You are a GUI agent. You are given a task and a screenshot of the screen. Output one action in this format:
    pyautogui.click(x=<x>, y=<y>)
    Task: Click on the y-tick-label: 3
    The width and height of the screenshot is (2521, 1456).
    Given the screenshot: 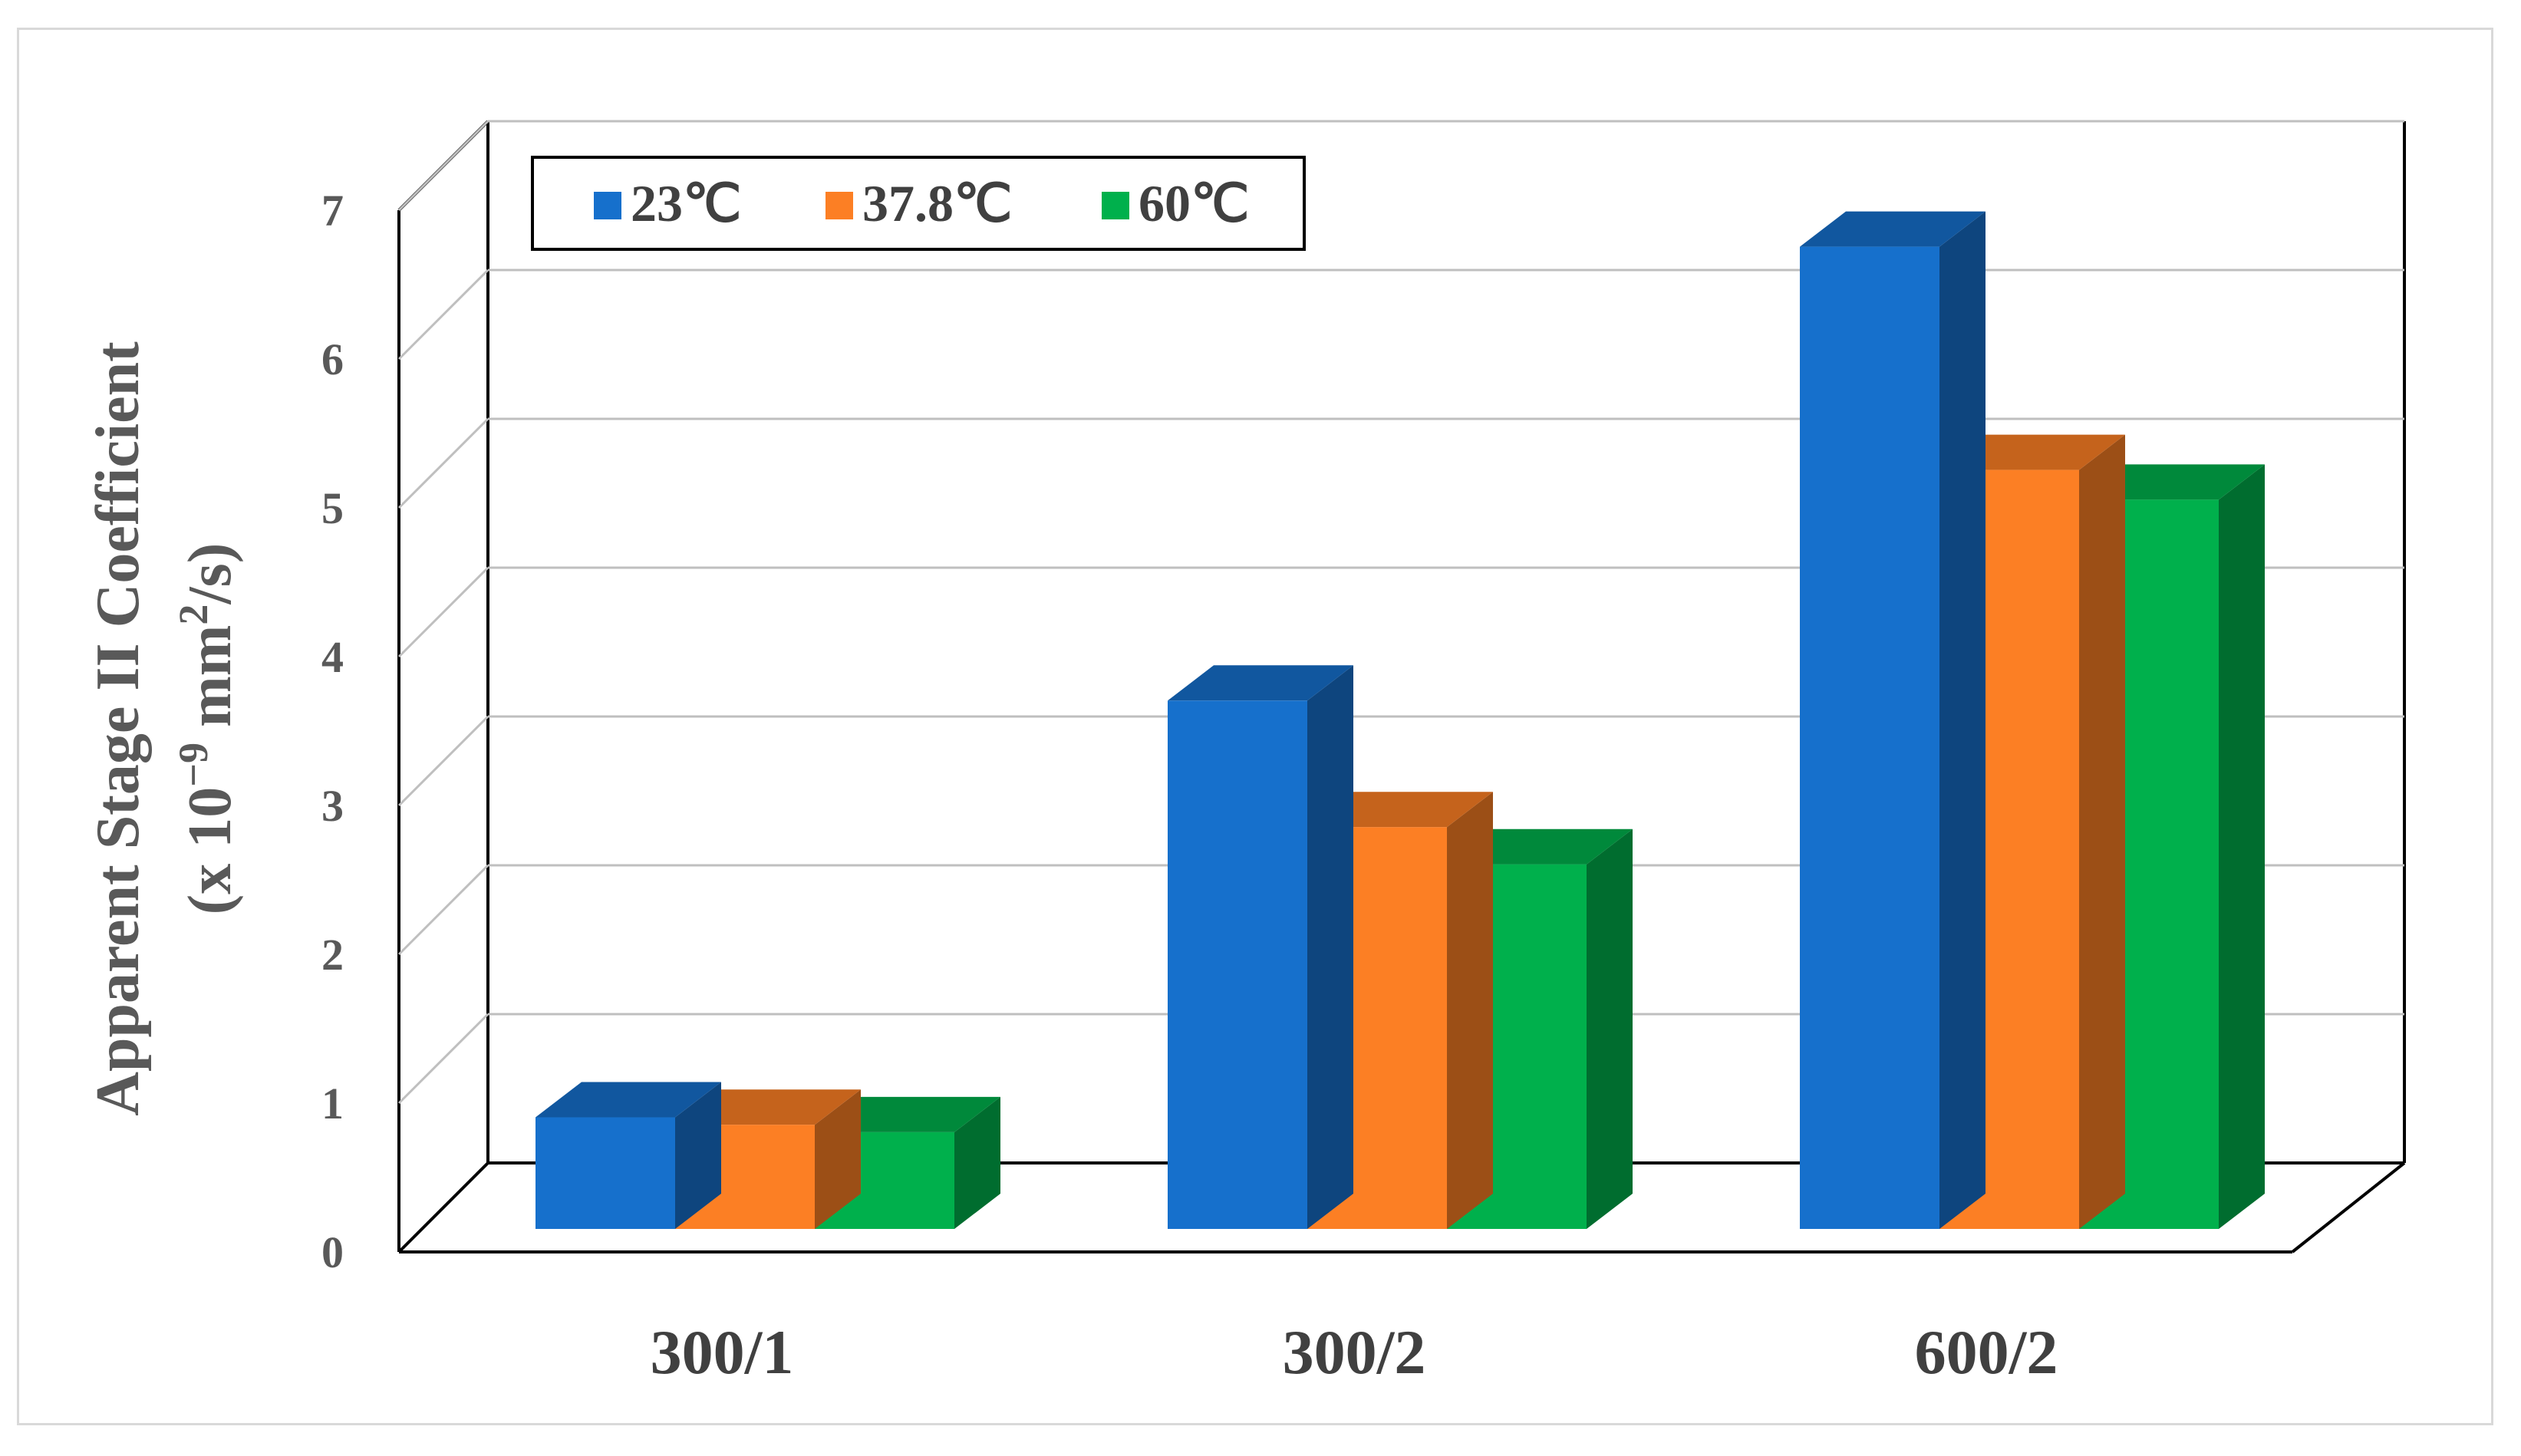 What is the action you would take?
    pyautogui.click(x=332, y=806)
    